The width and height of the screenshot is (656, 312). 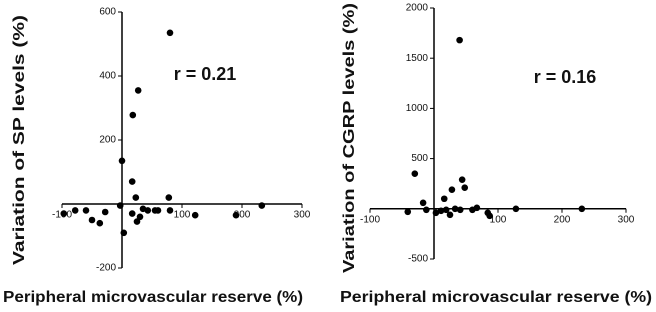 I want to click on y-tick-label: 500, so click(x=419, y=158).